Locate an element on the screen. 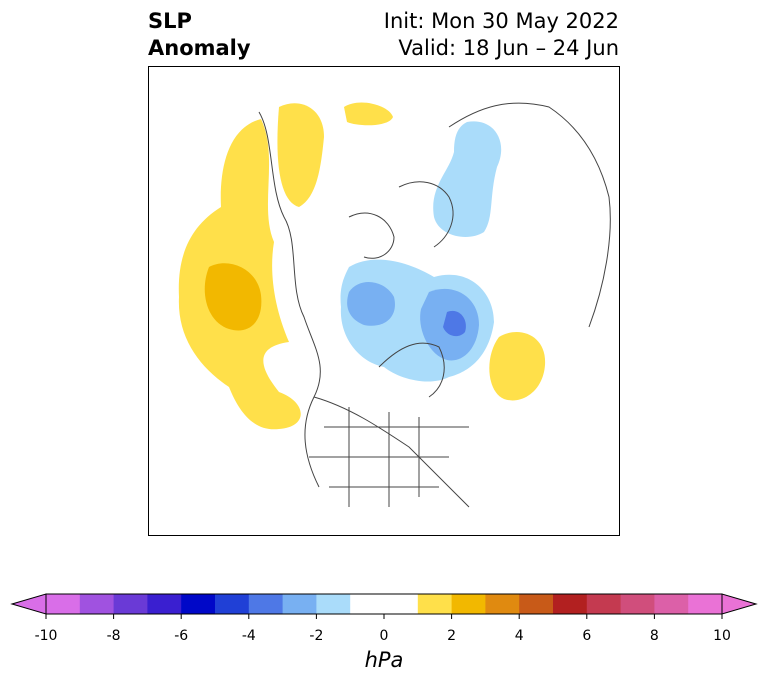 The width and height of the screenshot is (768, 686). anomaly-positive-pacific-core is located at coordinates (233, 297).